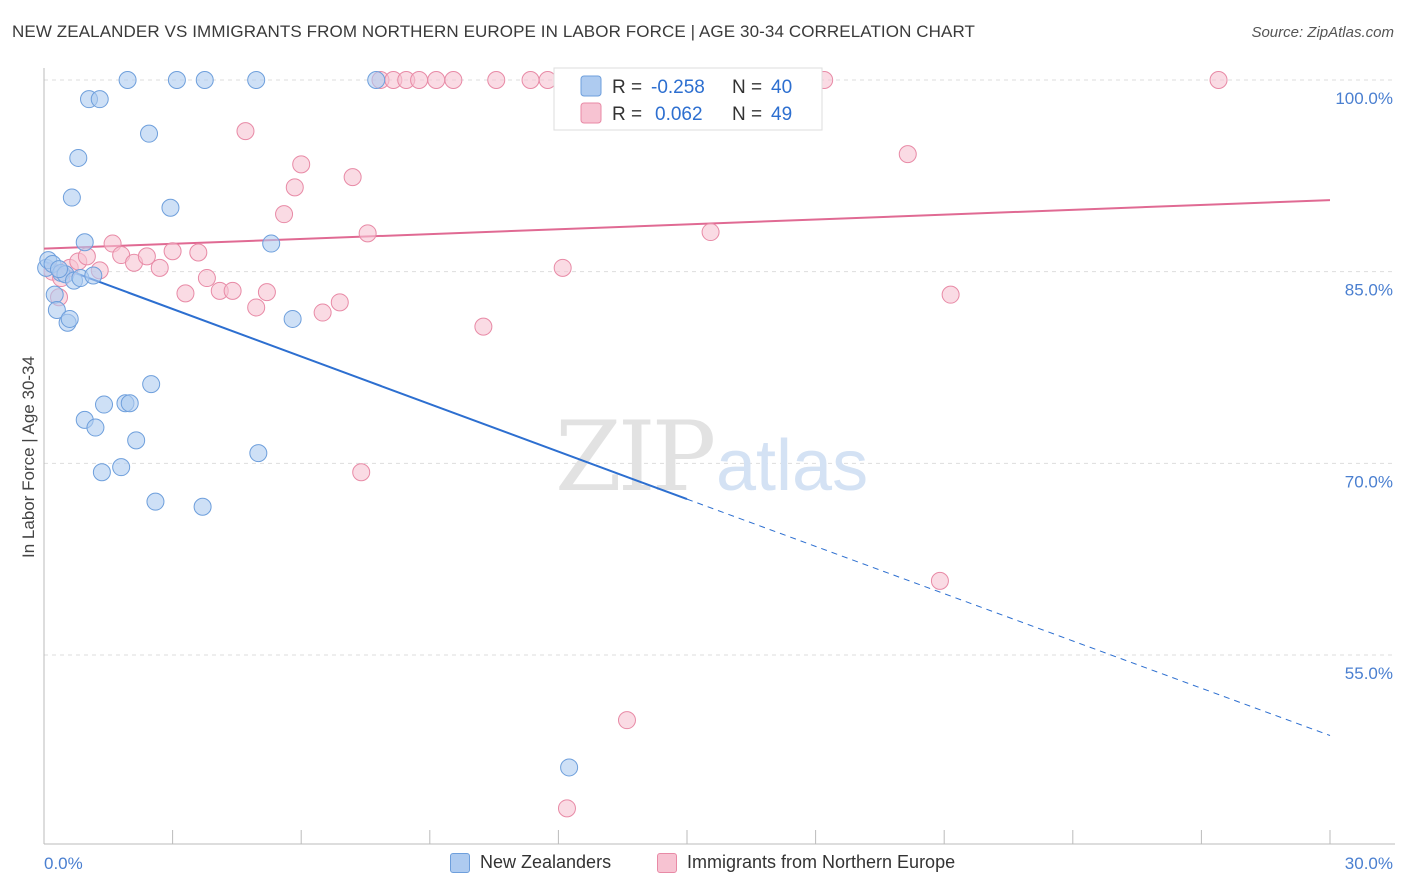 This screenshot has width=1406, height=892. Describe the element at coordinates (678, 87) in the screenshot. I see `legend-r-value-blue: -0.258` at that location.